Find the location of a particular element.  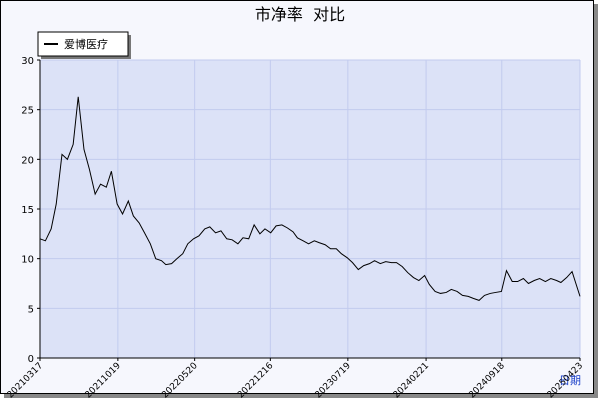

y-tick-label: 20 is located at coordinates (27, 160).